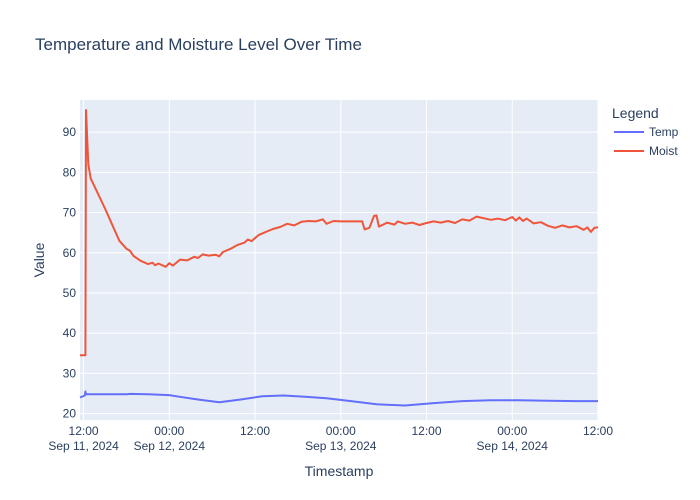  Describe the element at coordinates (70, 333) in the screenshot. I see `y-tick-label: 40` at that location.